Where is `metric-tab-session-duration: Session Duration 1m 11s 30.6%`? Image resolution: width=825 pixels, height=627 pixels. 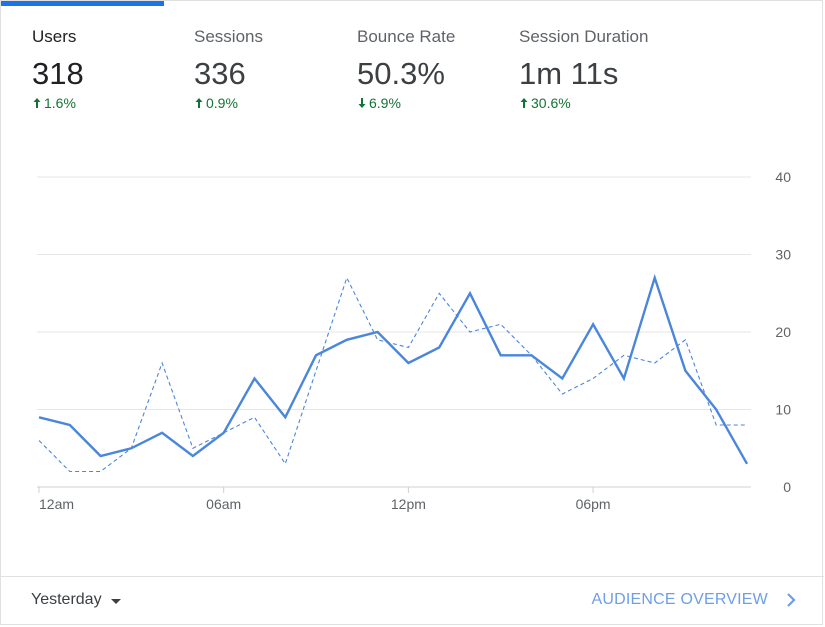
metric-tab-session-duration: Session Duration 1m 11s 30.6% is located at coordinates (619, 69).